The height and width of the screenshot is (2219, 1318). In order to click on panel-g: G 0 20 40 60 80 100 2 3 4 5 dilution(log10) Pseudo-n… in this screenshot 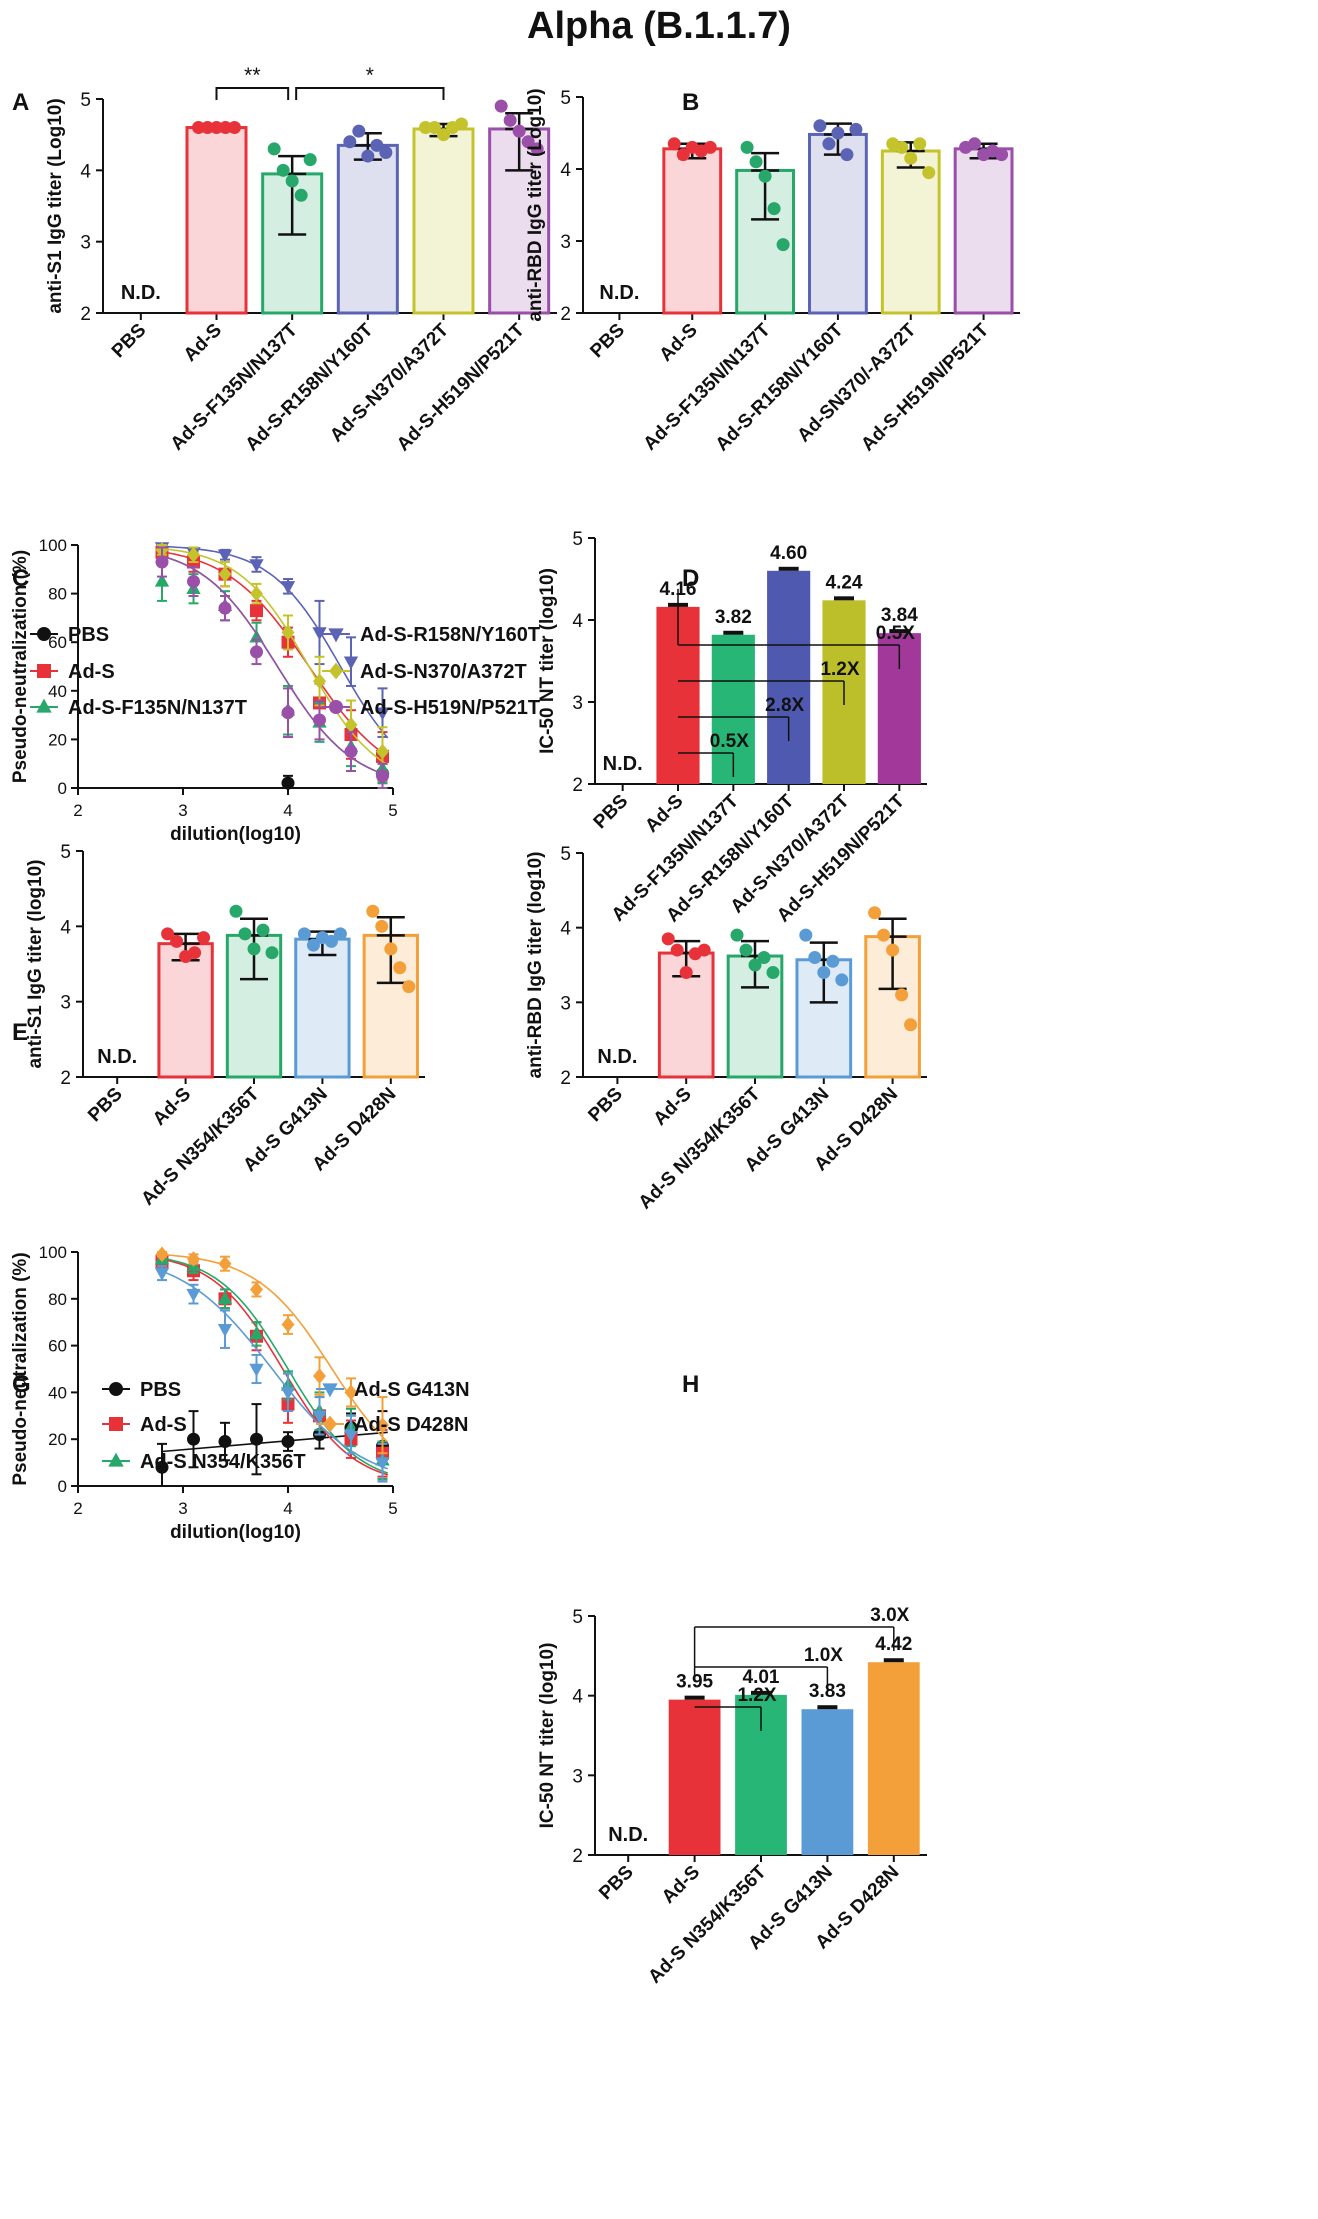, I will do `click(240, 1393)`.